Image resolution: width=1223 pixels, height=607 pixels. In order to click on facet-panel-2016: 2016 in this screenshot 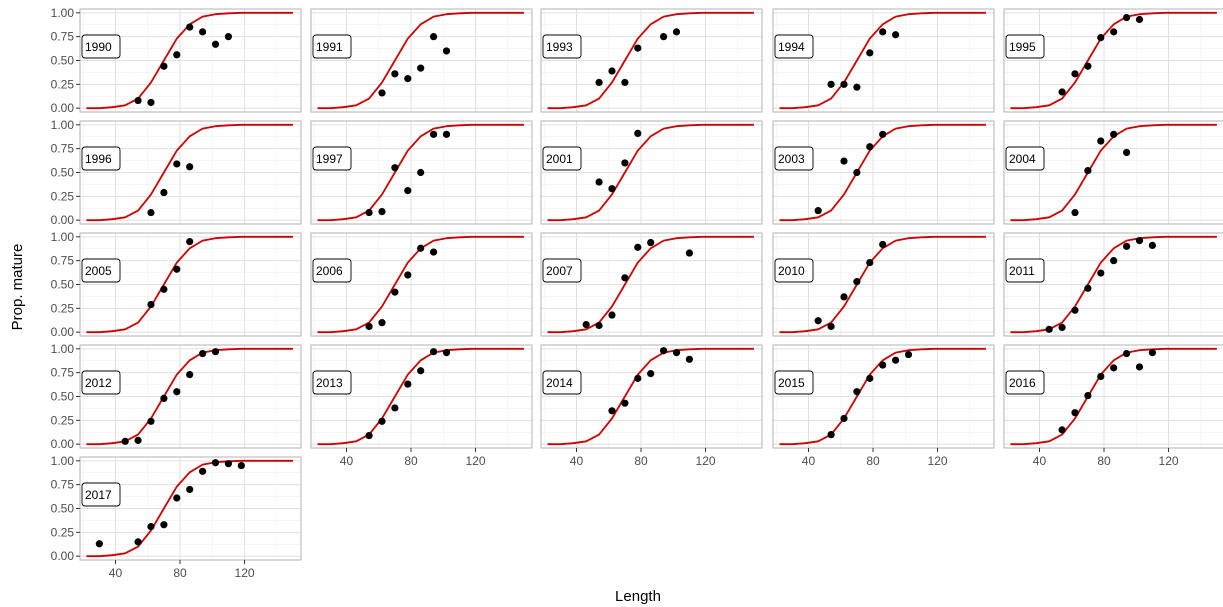, I will do `click(1113, 396)`.